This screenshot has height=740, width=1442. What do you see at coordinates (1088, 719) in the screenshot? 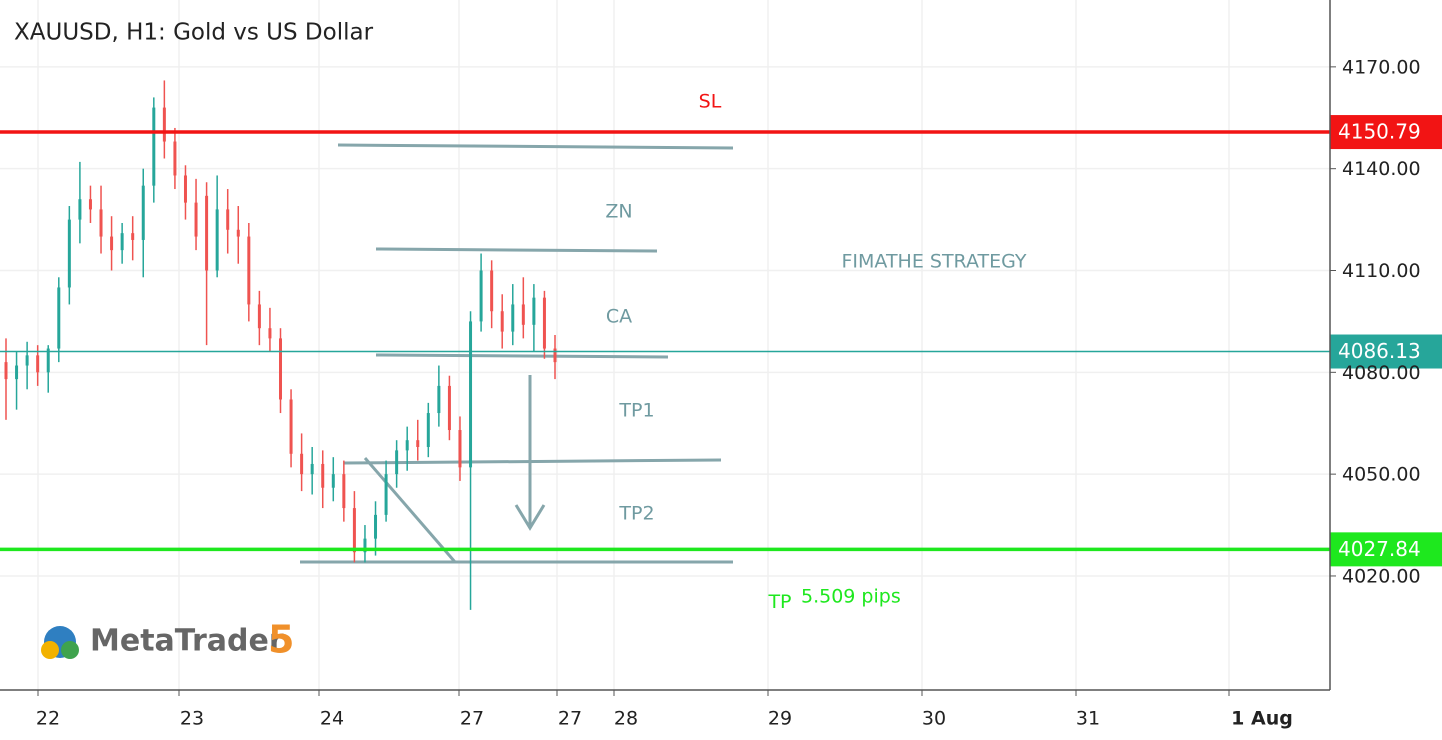
I see `x-tick-label: 31` at bounding box center [1088, 719].